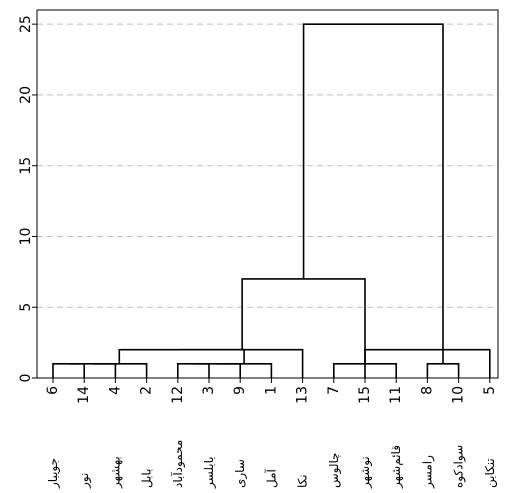  What do you see at coordinates (396, 395) in the screenshot?
I see `leaf-id-label: 11` at bounding box center [396, 395].